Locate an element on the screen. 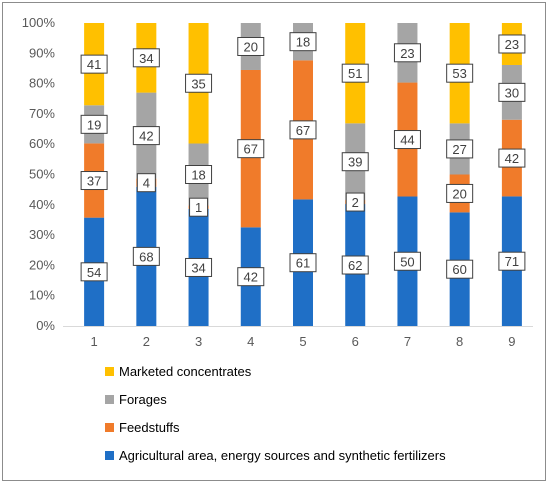  data-label: 39 is located at coordinates (355, 162).